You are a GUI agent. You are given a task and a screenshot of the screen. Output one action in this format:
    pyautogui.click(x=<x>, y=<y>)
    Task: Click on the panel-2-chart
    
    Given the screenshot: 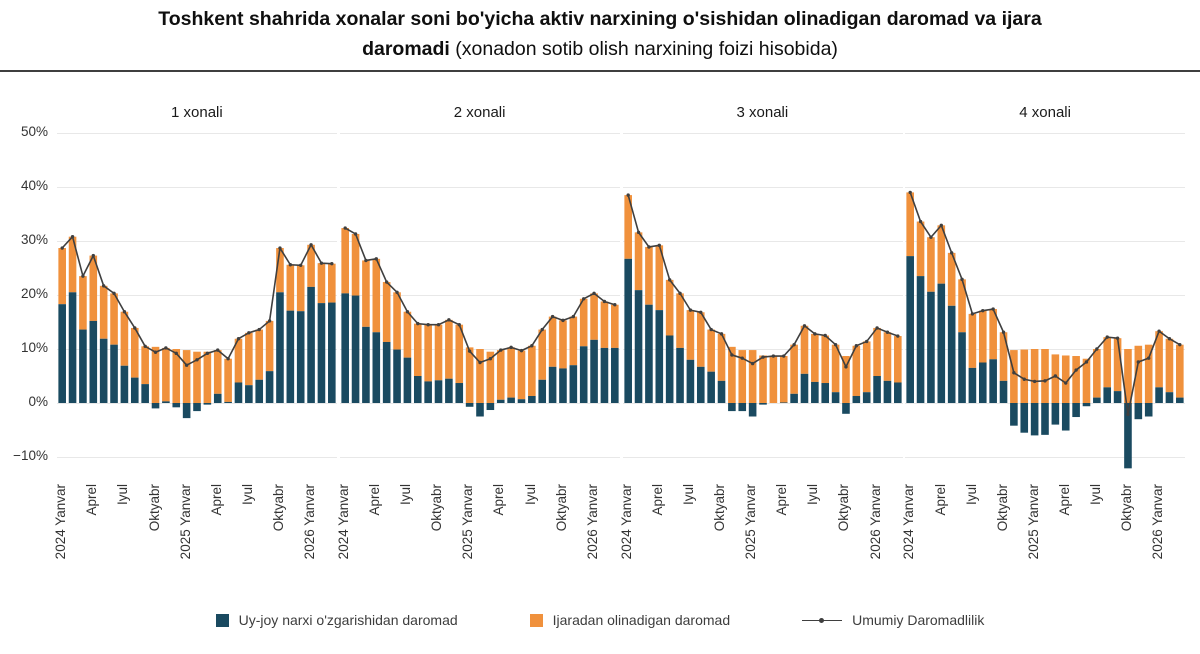 What is the action you would take?
    pyautogui.click(x=479, y=306)
    